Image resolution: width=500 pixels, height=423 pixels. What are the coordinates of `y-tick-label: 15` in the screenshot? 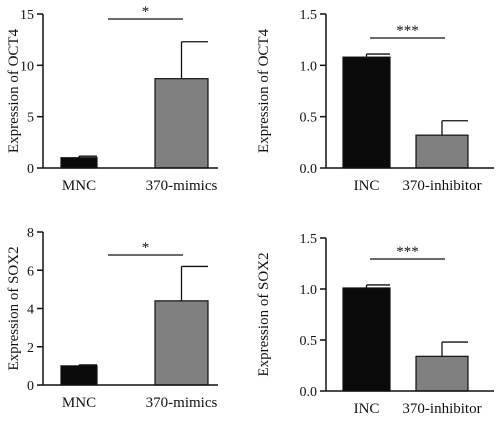 It's located at (27, 15).